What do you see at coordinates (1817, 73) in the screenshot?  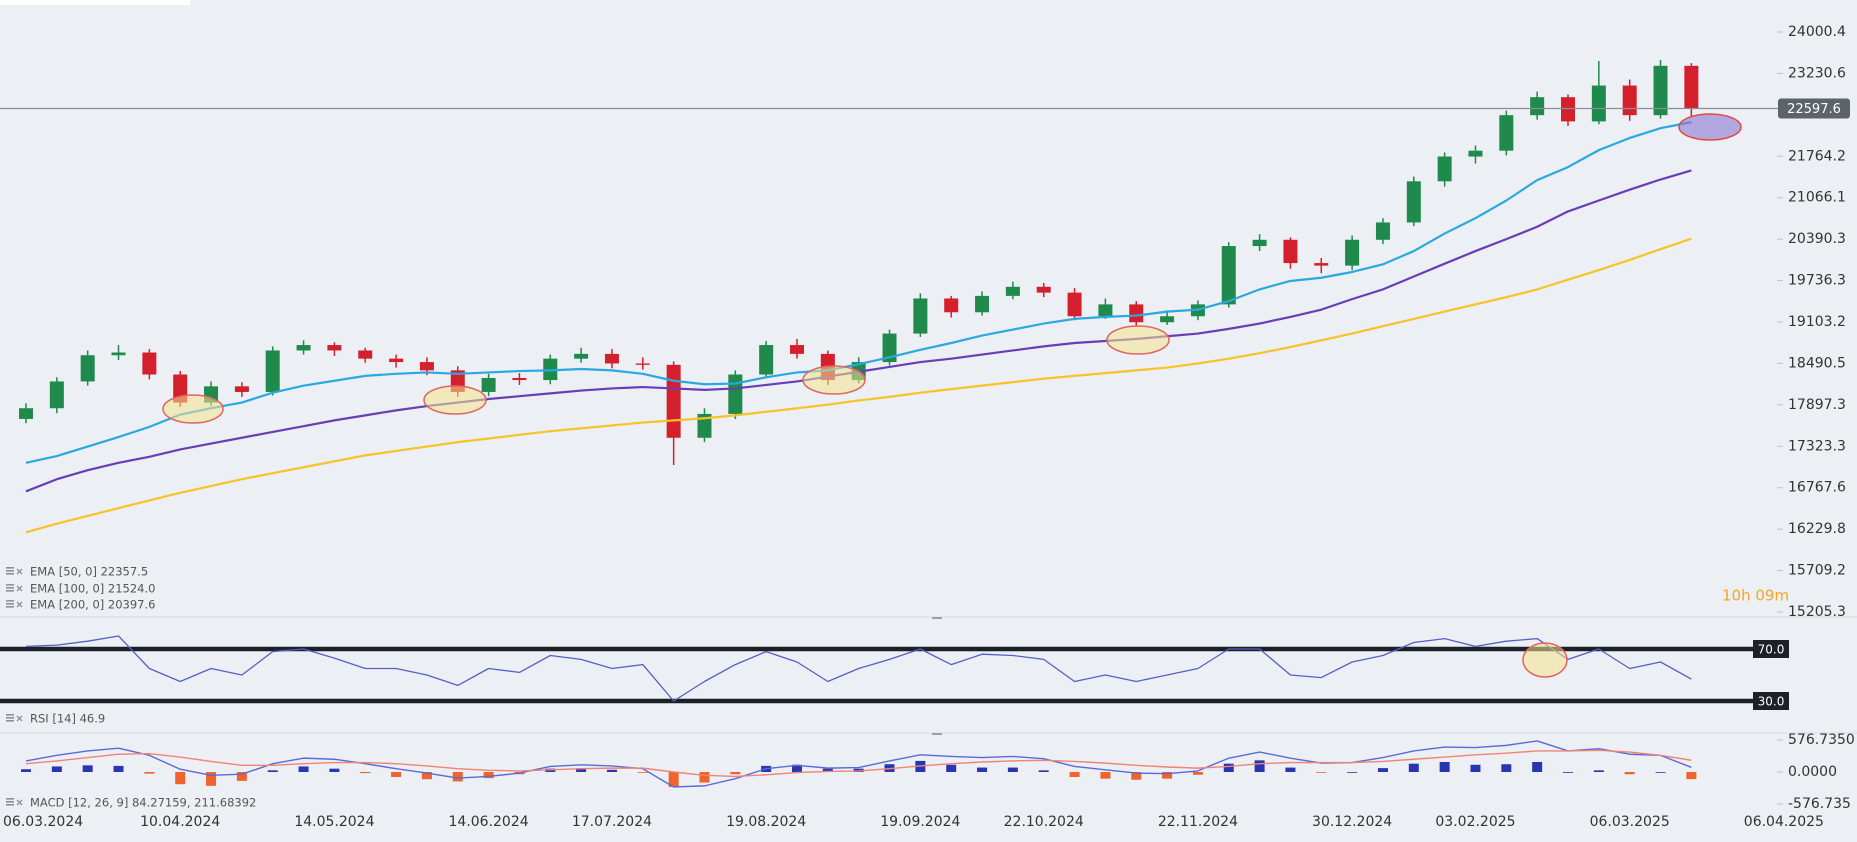 I see `y-tick-label: 23230.6` at bounding box center [1817, 73].